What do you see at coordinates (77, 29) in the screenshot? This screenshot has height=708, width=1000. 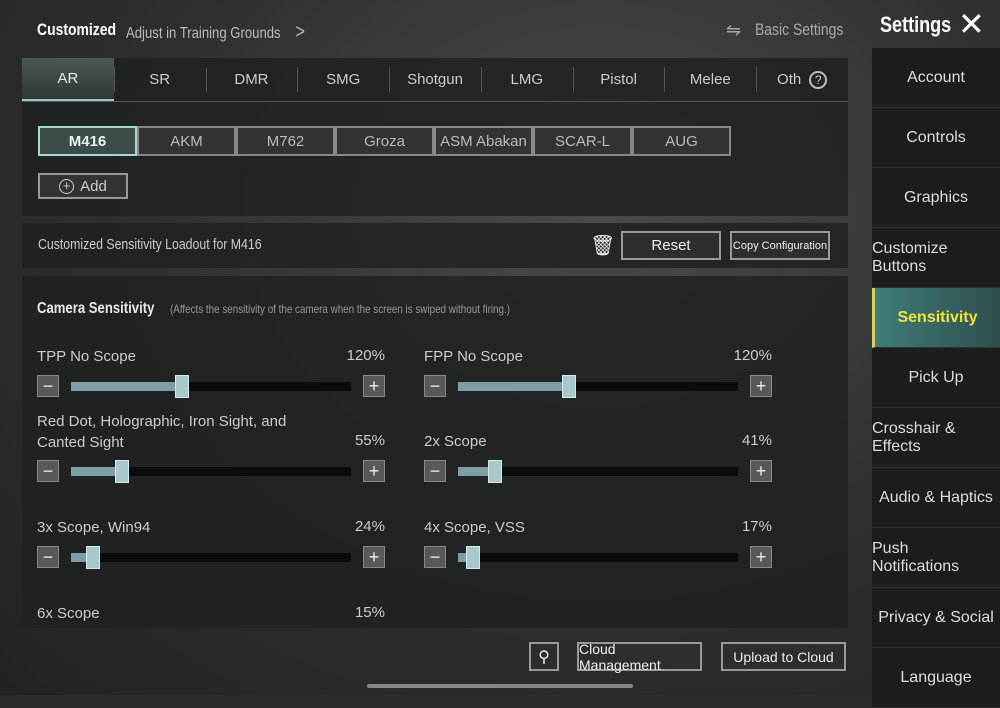 I see `mode-title: Customized` at bounding box center [77, 29].